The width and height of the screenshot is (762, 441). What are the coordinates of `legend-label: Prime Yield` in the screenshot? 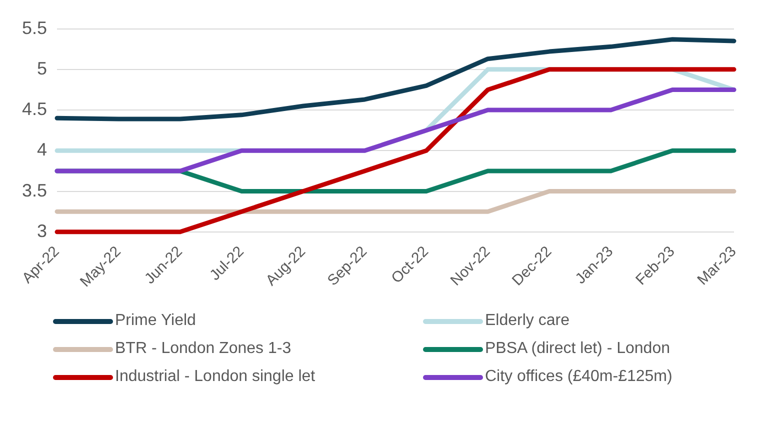 It's located at (155, 321).